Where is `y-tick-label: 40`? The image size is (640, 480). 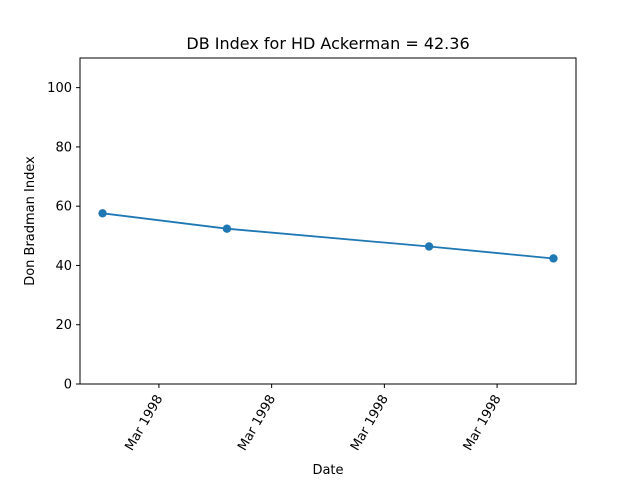
y-tick-label: 40 is located at coordinates (63, 266).